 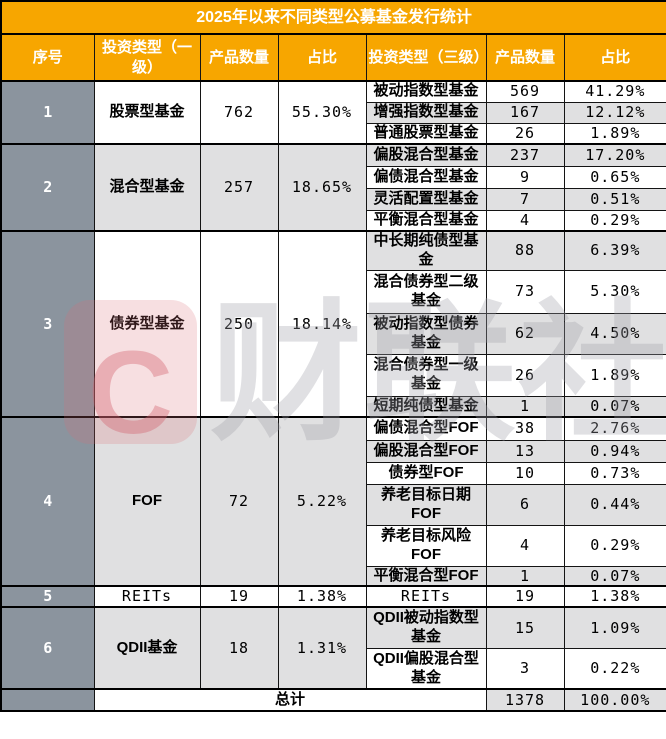 I want to click on count3-cell: 62, so click(x=525, y=333).